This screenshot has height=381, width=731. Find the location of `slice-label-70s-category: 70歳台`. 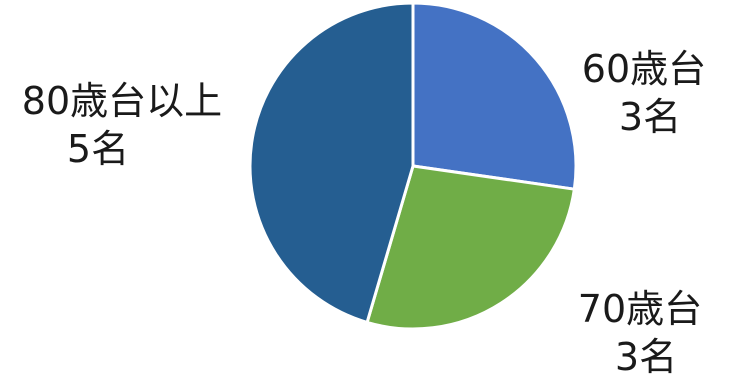

slice-label-70s-category: 70歳台 is located at coordinates (640, 309).